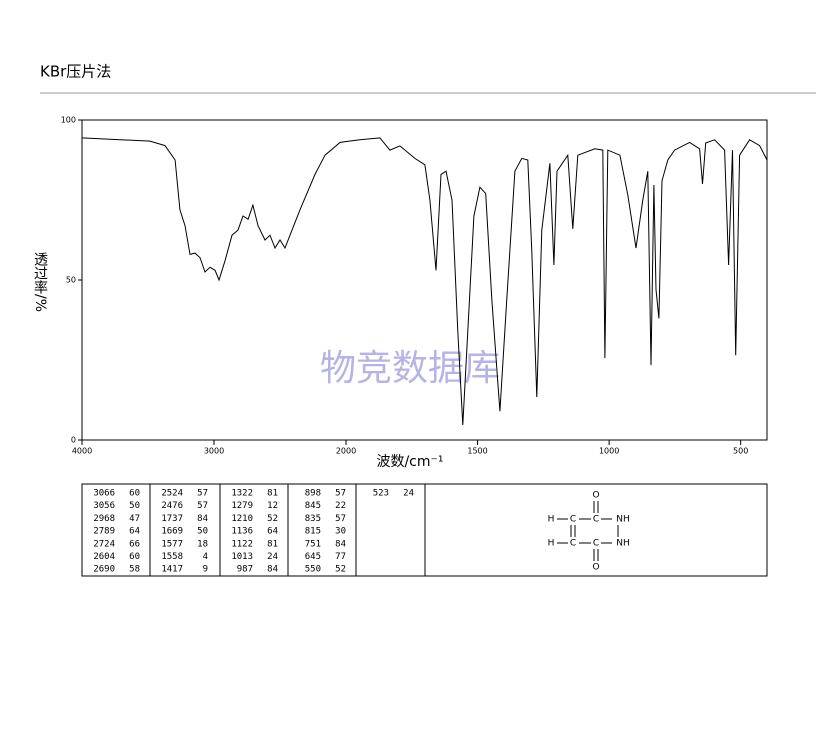 This screenshot has height=737, width=822. What do you see at coordinates (172, 494) in the screenshot?
I see `peak-wavenumber: 2524` at bounding box center [172, 494].